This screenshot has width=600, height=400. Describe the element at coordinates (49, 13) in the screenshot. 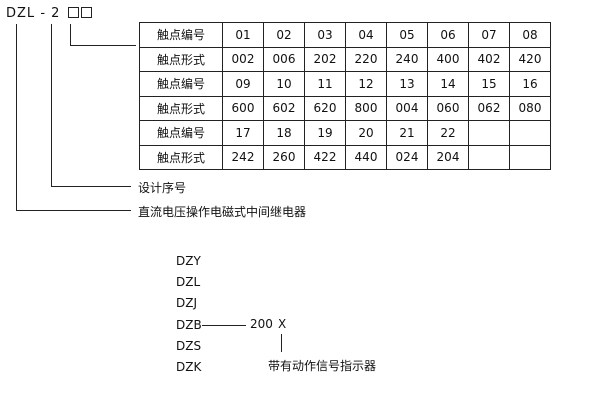

I see `model-code: DZL - 2` at that location.